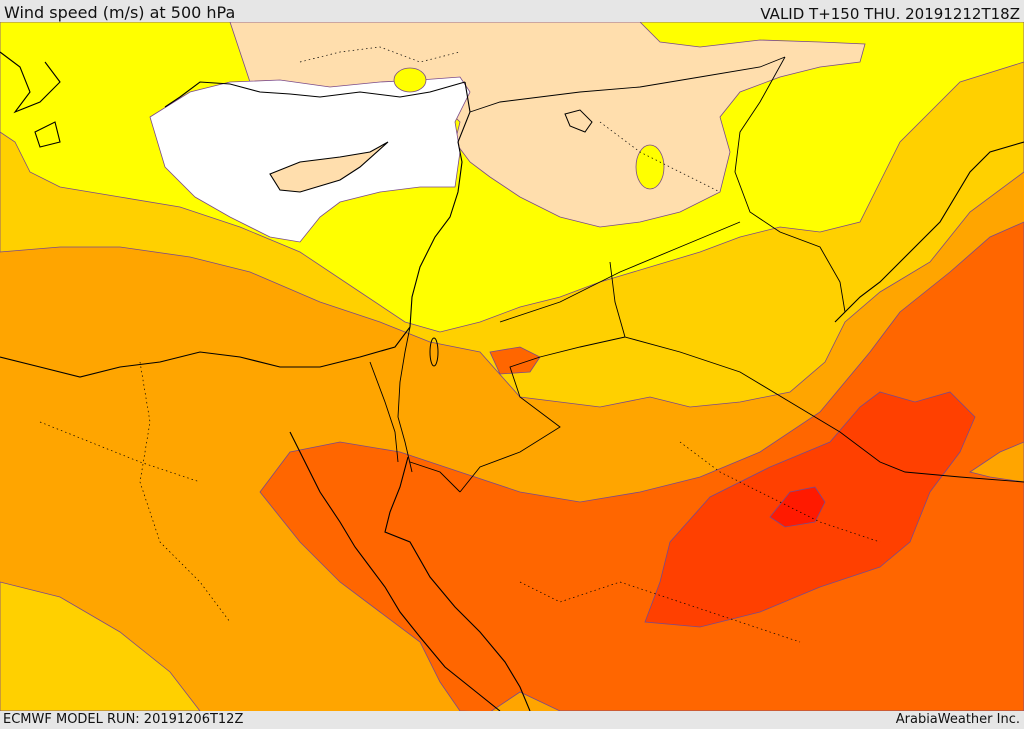  Describe the element at coordinates (30, 99) in the screenshot. I see `aegean-coast` at that location.